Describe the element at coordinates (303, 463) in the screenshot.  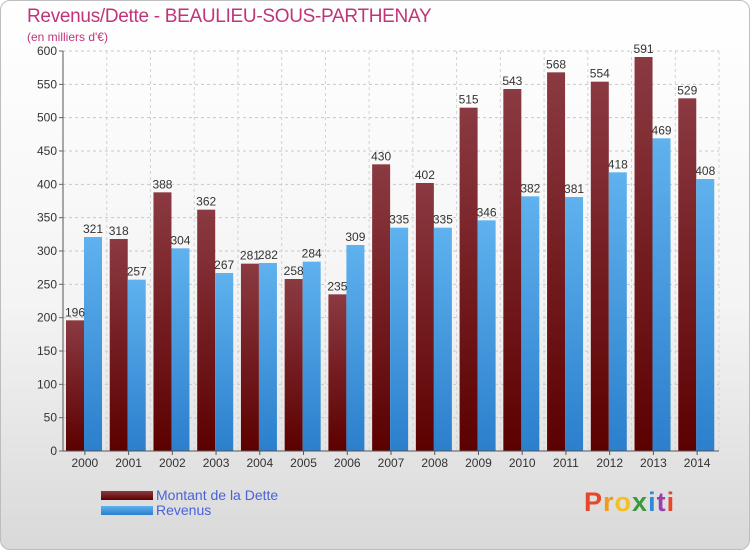
I see `x-tick-label-2005: 2005` at that location.